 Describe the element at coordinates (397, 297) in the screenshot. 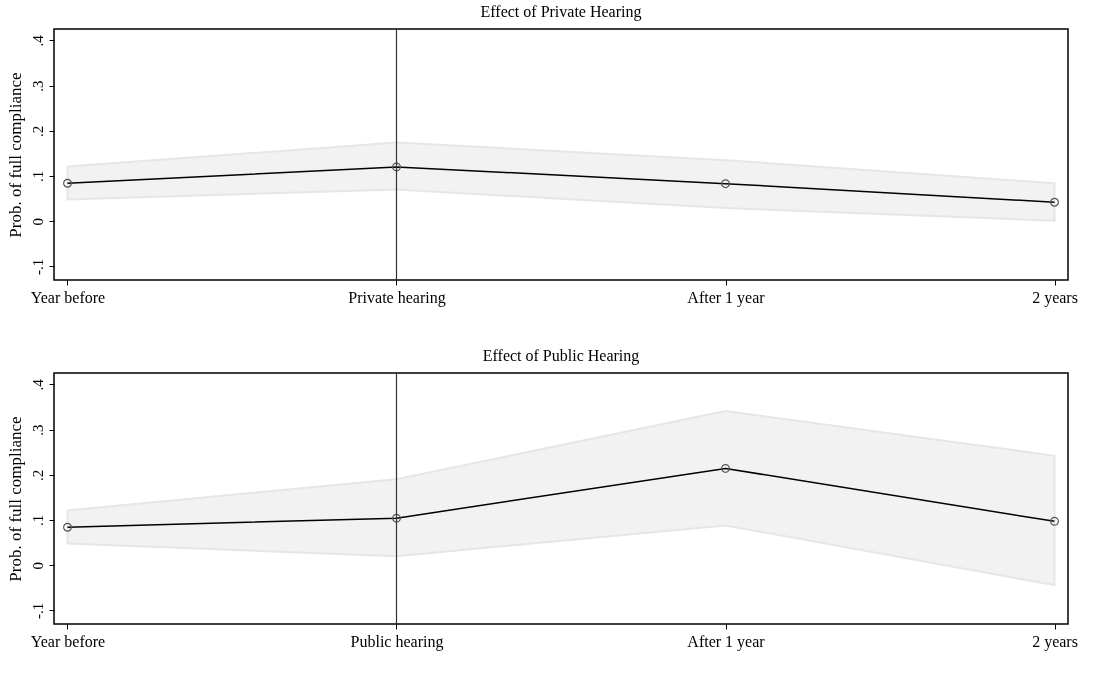

I see `x-tick-label: Private hearing` at that location.